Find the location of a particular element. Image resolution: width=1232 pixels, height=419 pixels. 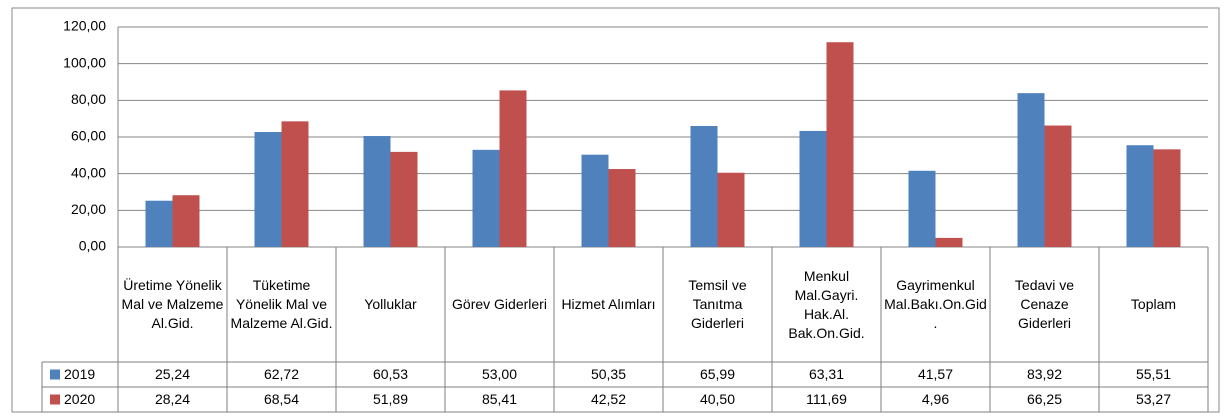

table-value: 25,24 is located at coordinates (172, 374).